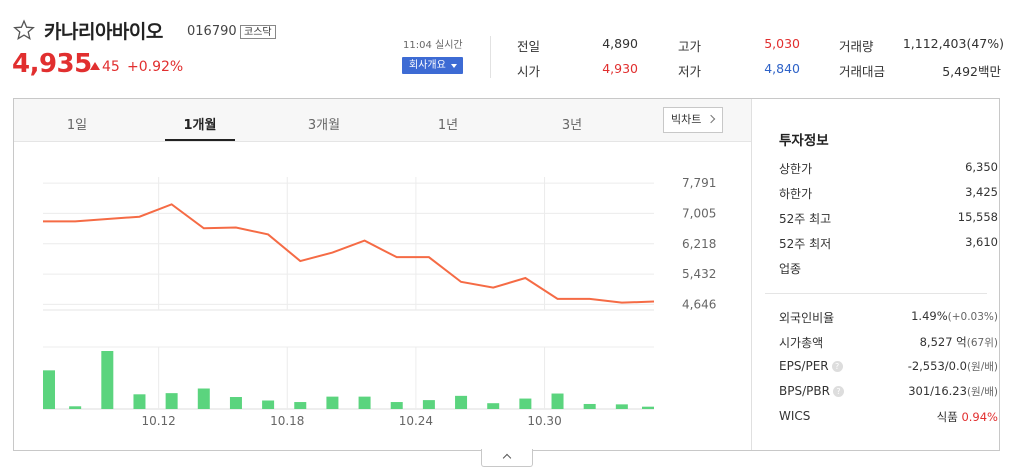 The width and height of the screenshot is (1021, 467). Describe the element at coordinates (324, 125) in the screenshot. I see `tab-3month: 3개월` at that location.